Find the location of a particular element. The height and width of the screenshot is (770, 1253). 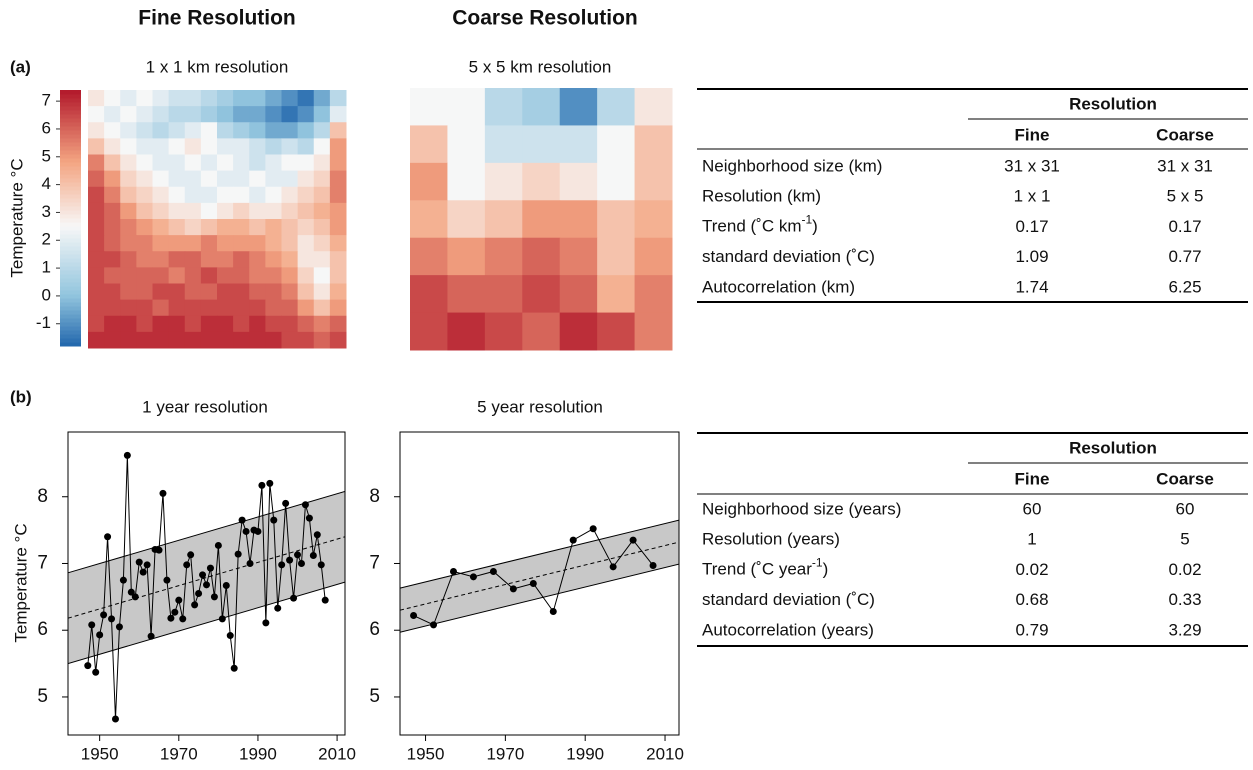

table-cell: 5 x 5 is located at coordinates (1185, 196).